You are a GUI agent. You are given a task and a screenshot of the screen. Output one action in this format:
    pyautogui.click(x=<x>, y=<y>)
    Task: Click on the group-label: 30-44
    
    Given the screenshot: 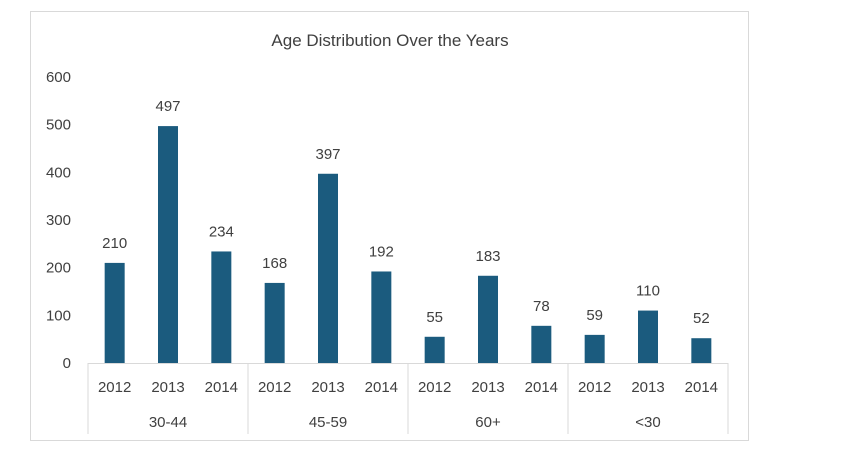 What is the action you would take?
    pyautogui.click(x=168, y=422)
    